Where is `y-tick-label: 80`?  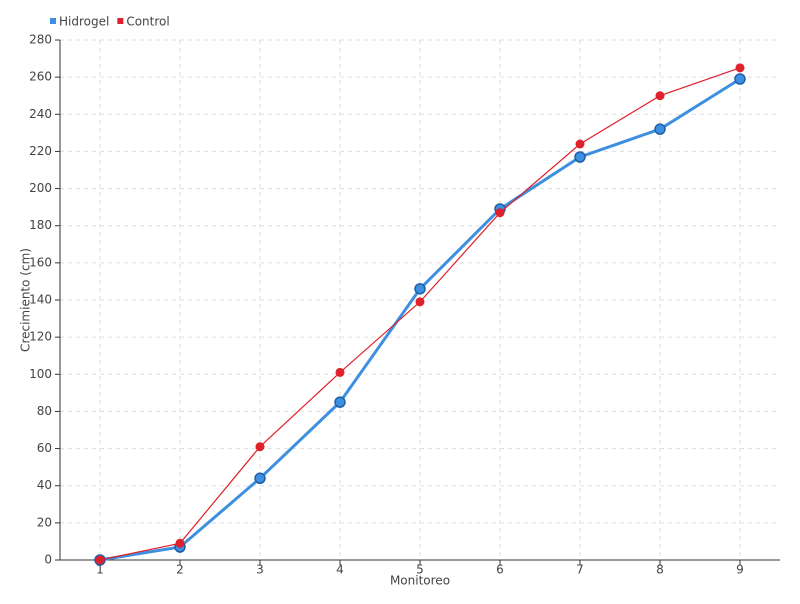 y-tick-label: 80 is located at coordinates (44, 411).